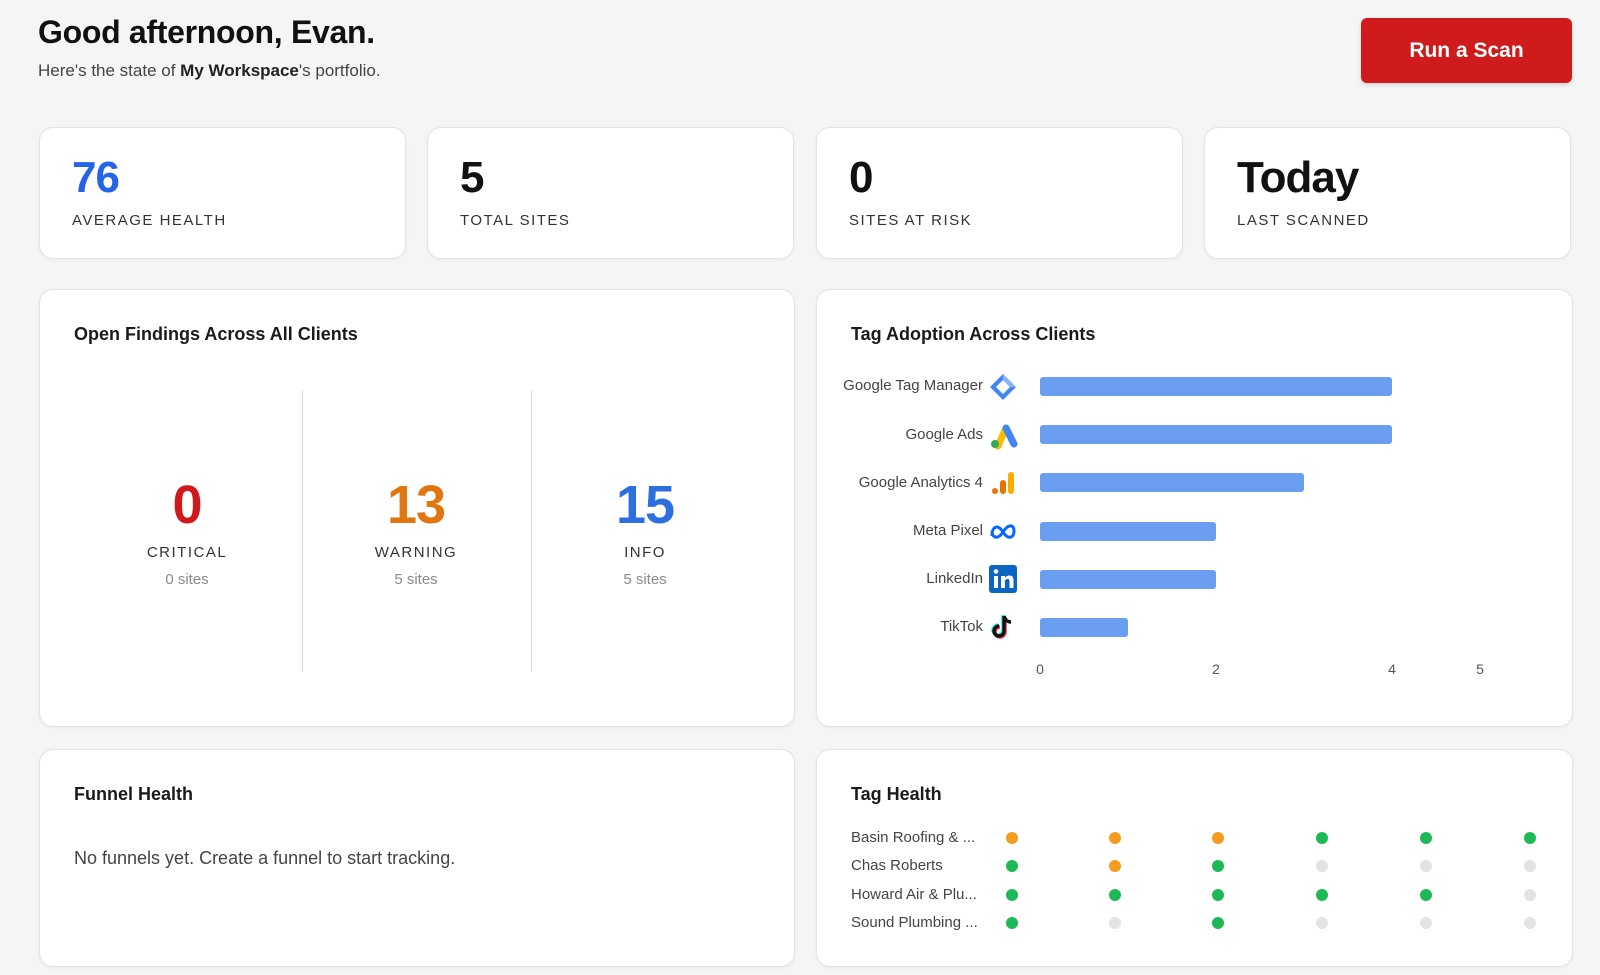 The image size is (1600, 975). Describe the element at coordinates (973, 334) in the screenshot. I see `card-title: Tag Adoption Across Clients` at that location.